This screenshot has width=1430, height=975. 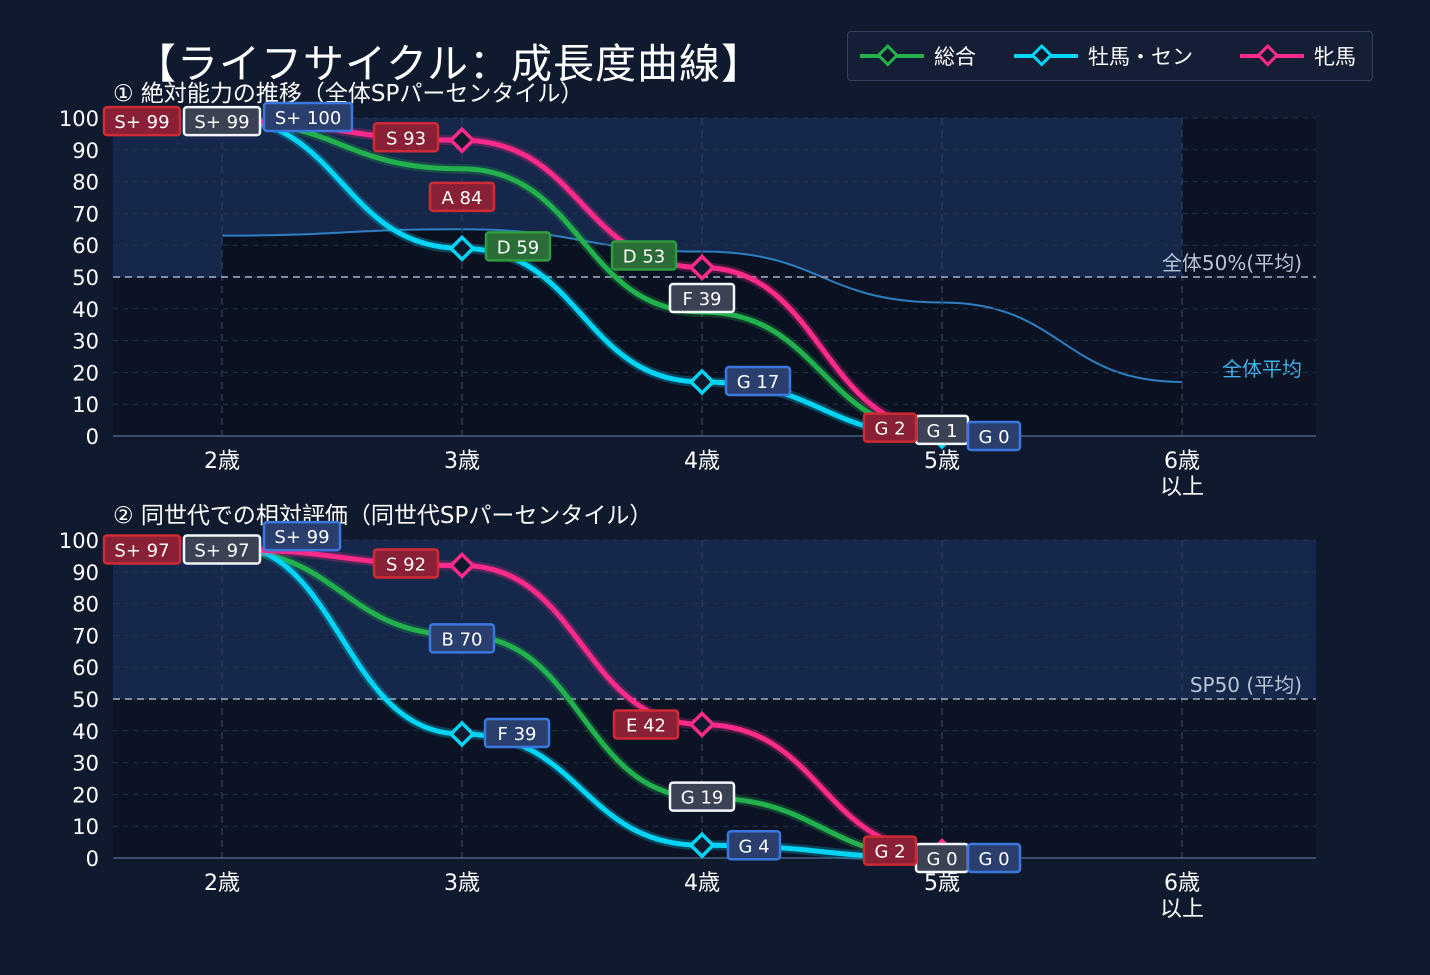 What do you see at coordinates (889, 429) in the screenshot?
I see `data-label: G 2` at bounding box center [889, 429].